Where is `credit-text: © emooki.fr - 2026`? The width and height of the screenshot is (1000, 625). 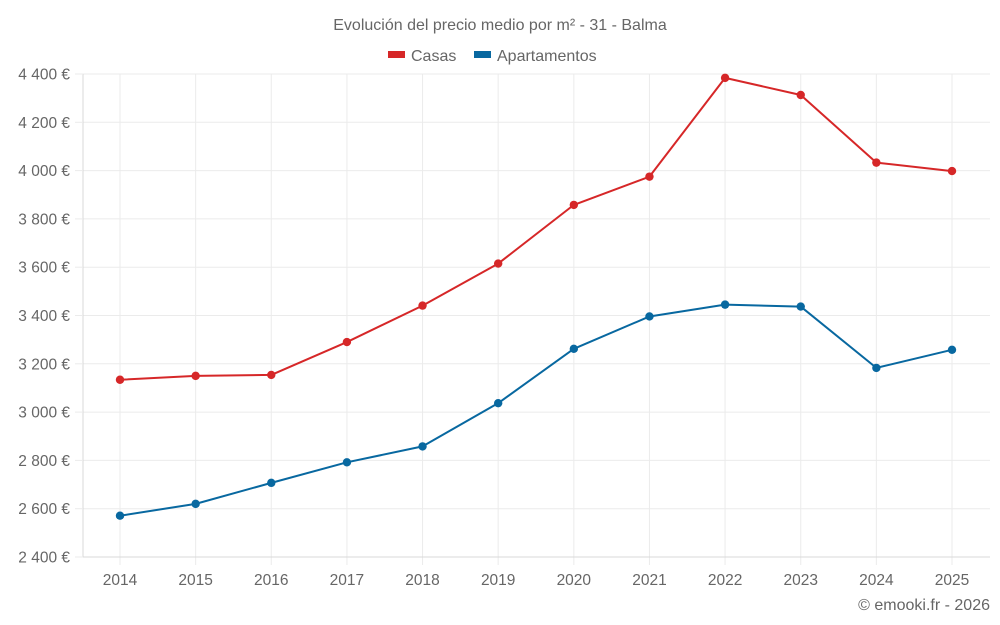
credit-text: © emooki.fr - 2026 is located at coordinates (924, 605).